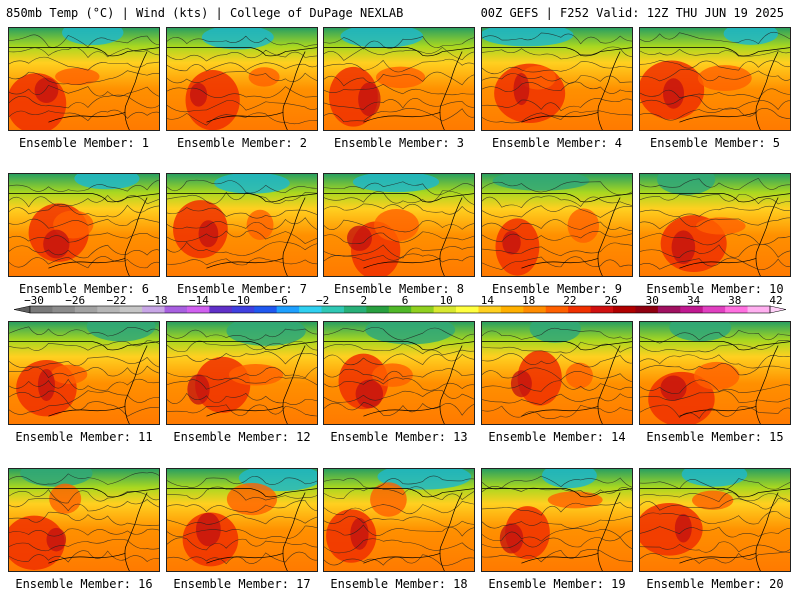 This screenshot has width=800, height=600. What do you see at coordinates (75, 301) in the screenshot?
I see `colorbar-tick-label: −26` at bounding box center [75, 301].